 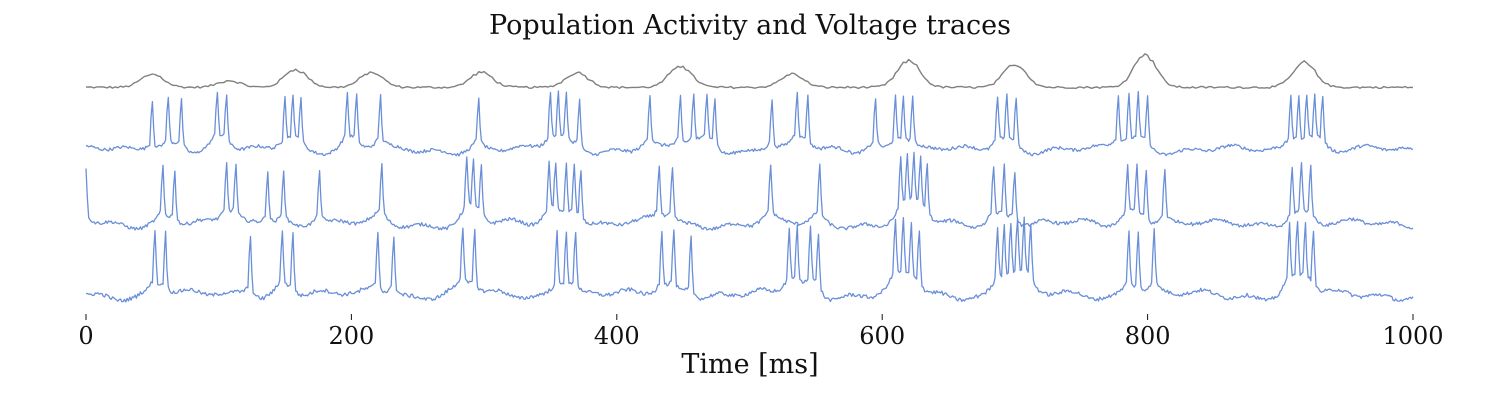 I want to click on x-tick-label: 0, so click(x=85, y=336).